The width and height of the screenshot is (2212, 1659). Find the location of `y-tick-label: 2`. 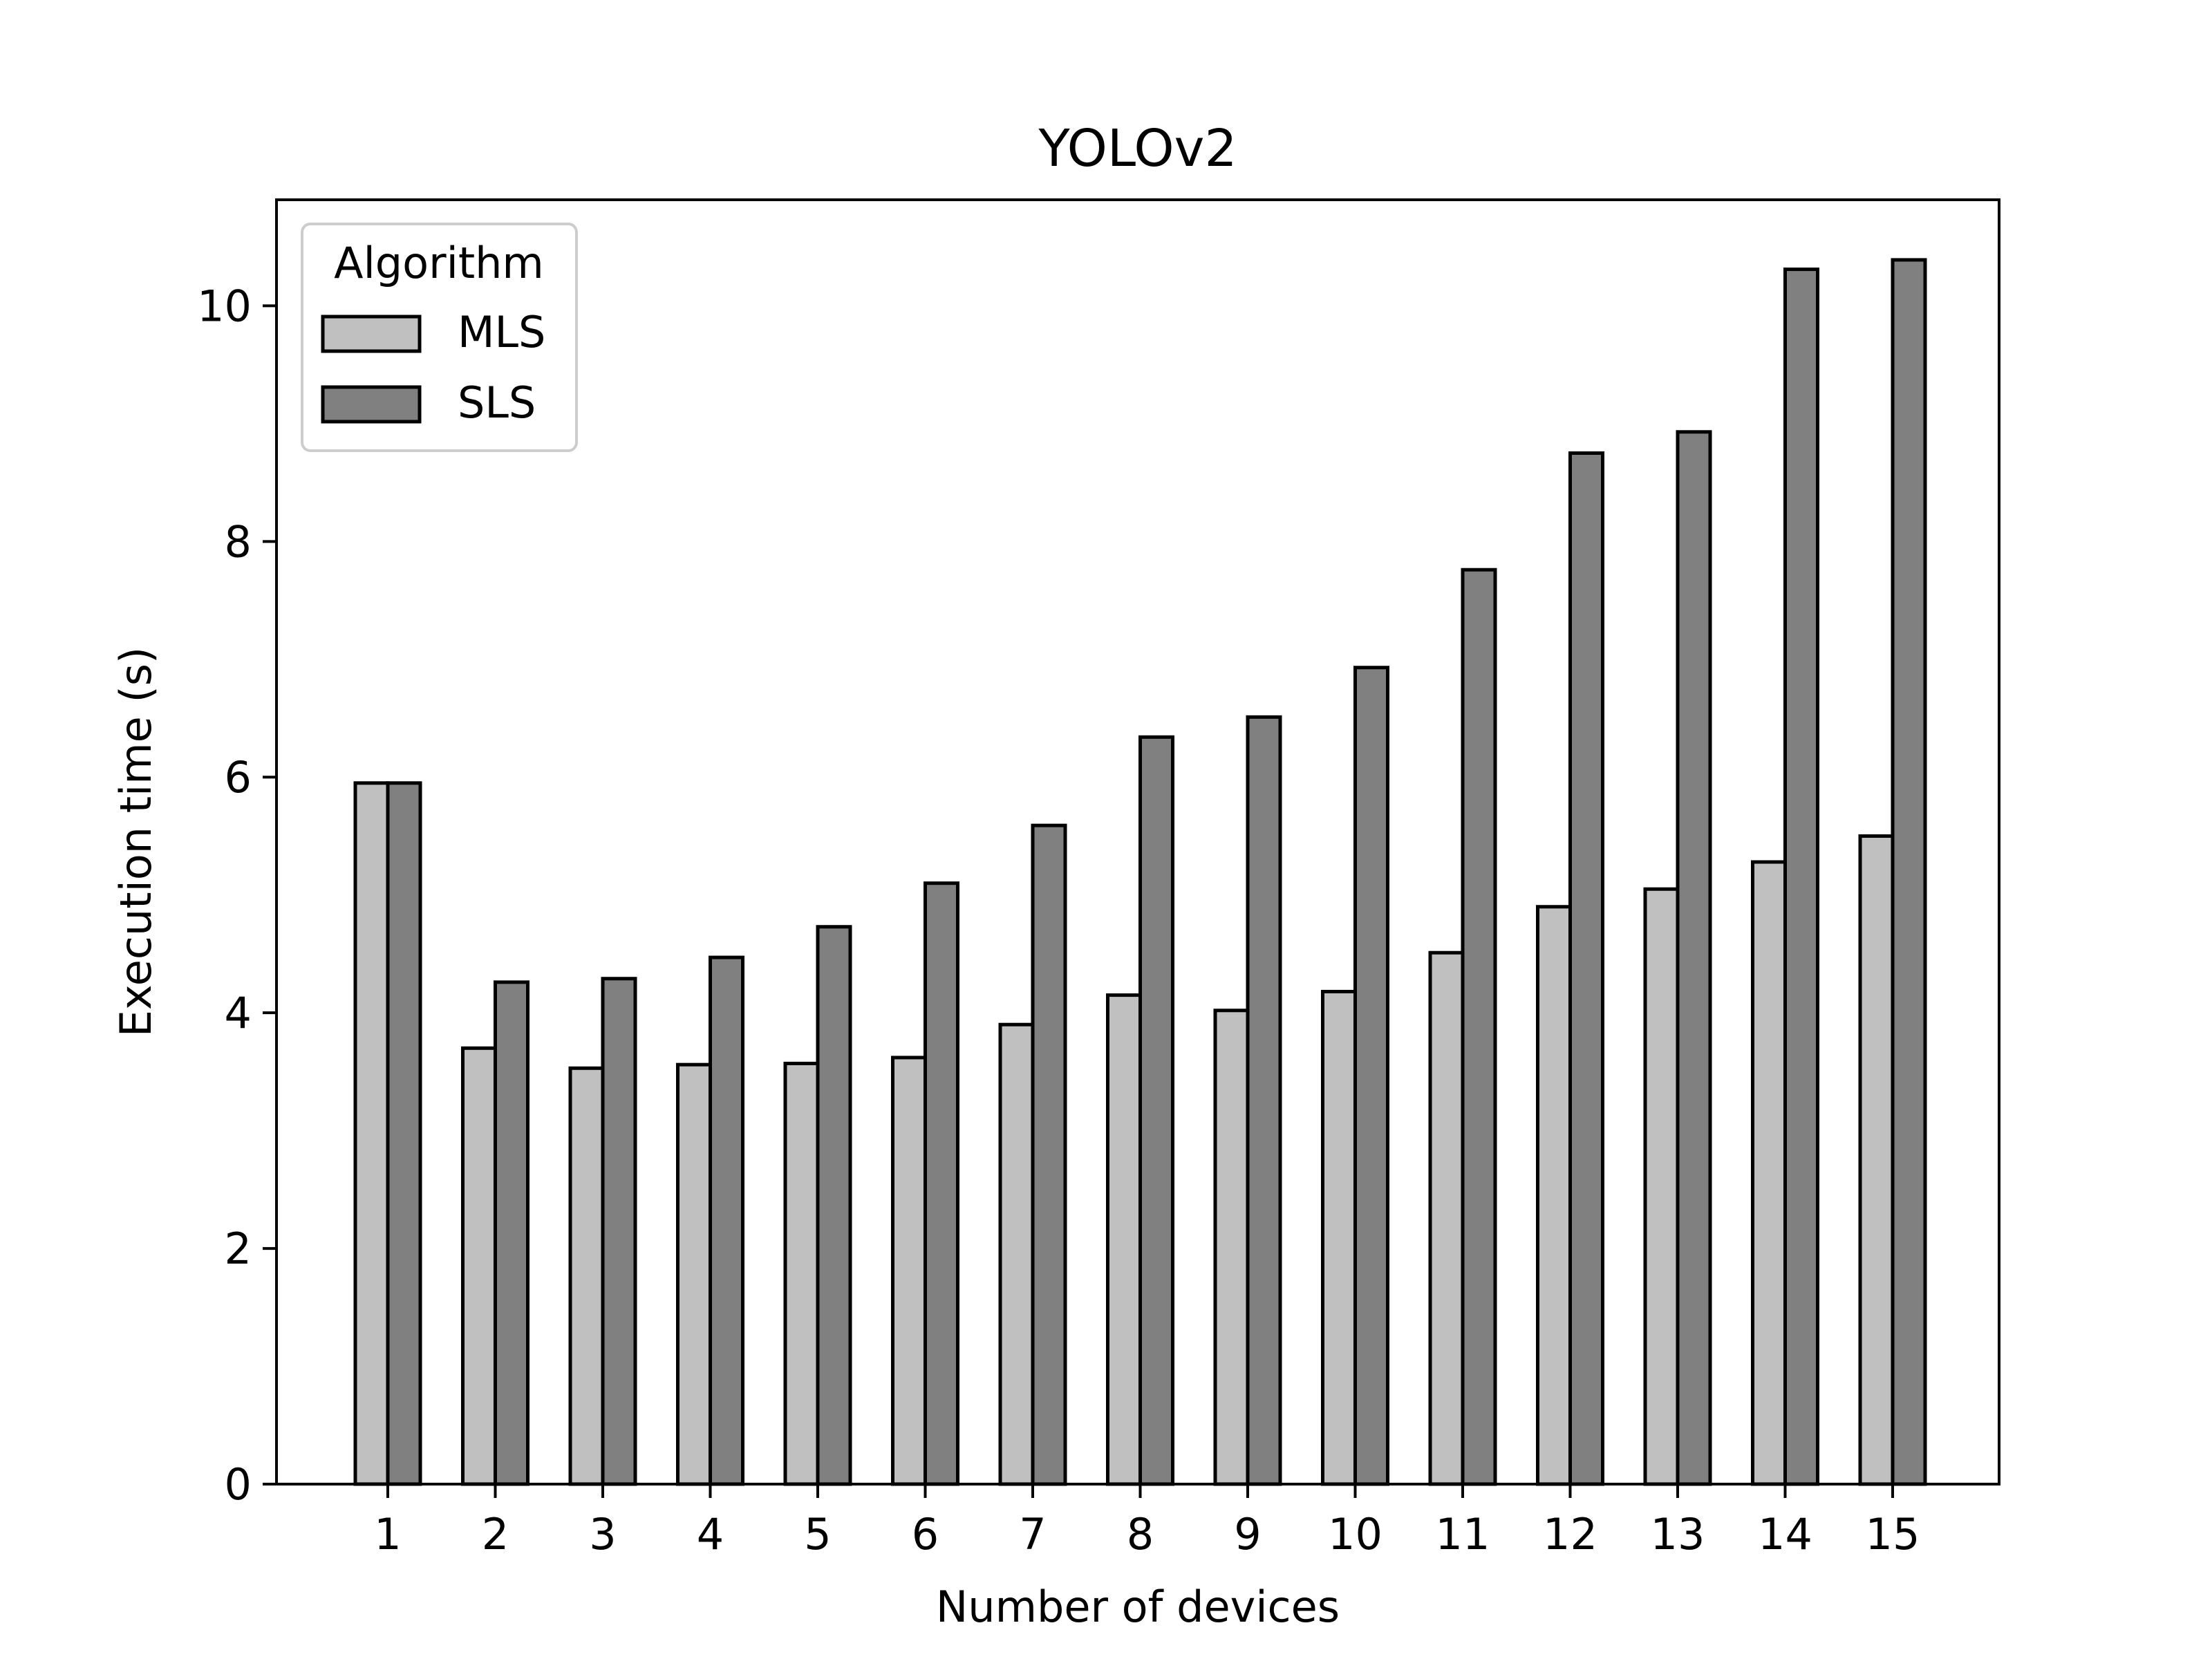

y-tick-label: 2 is located at coordinates (239, 1249).